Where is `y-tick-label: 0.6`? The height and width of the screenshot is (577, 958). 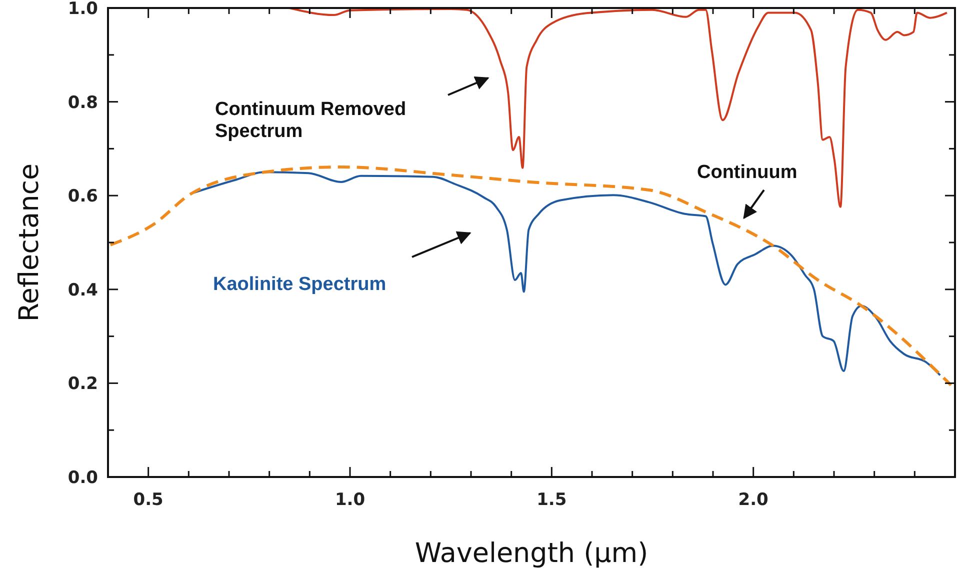 y-tick-label: 0.6 is located at coordinates (83, 196).